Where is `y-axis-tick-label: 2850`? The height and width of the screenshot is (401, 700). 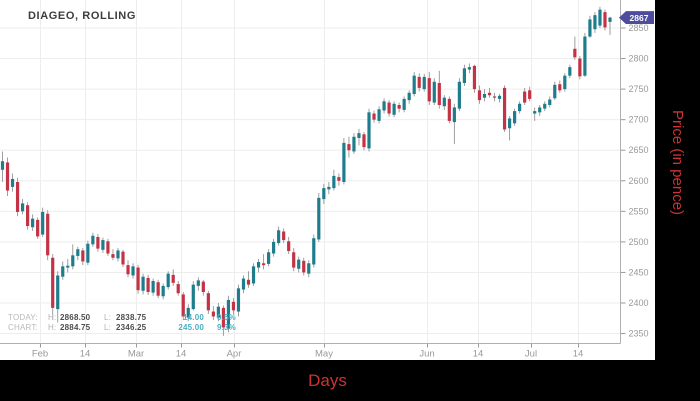 y-axis-tick-label: 2850 is located at coordinates (639, 28).